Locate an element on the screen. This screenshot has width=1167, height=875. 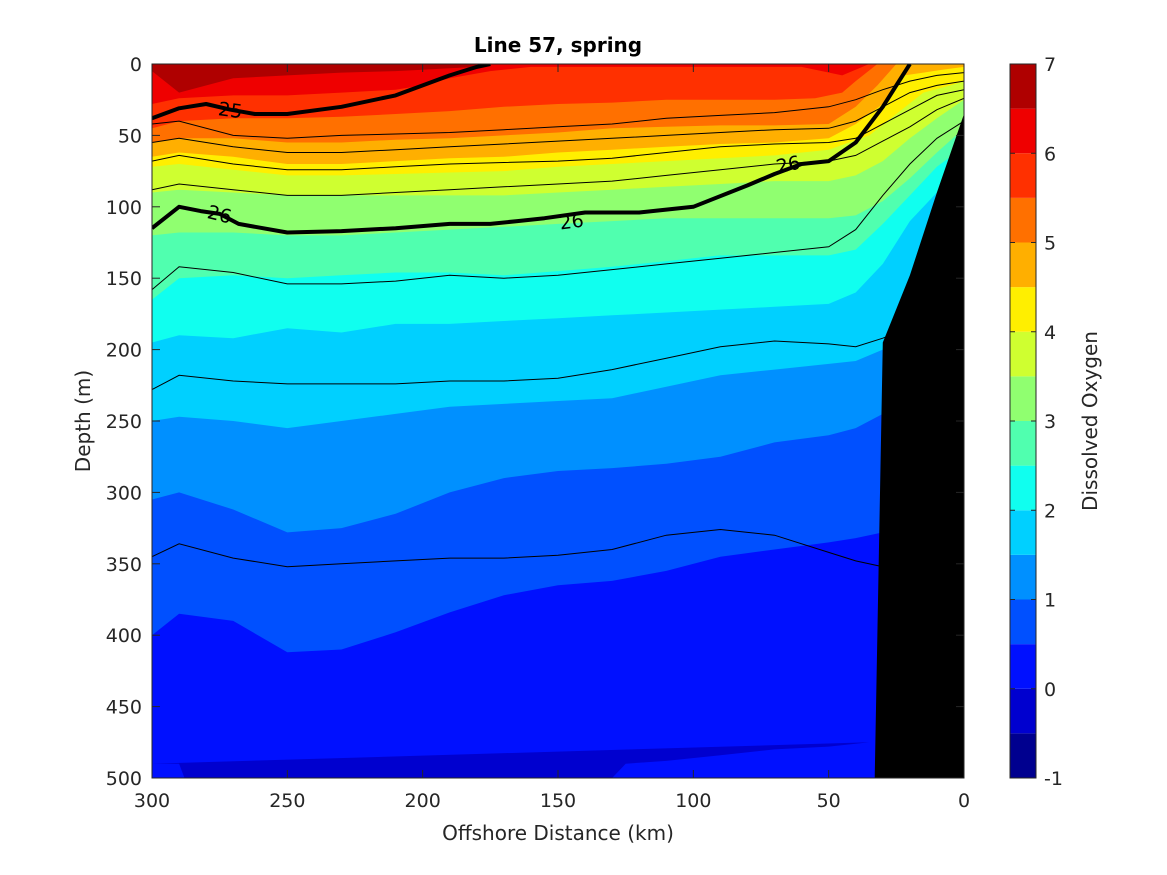
y-tick-label: 350 is located at coordinates (124, 565).